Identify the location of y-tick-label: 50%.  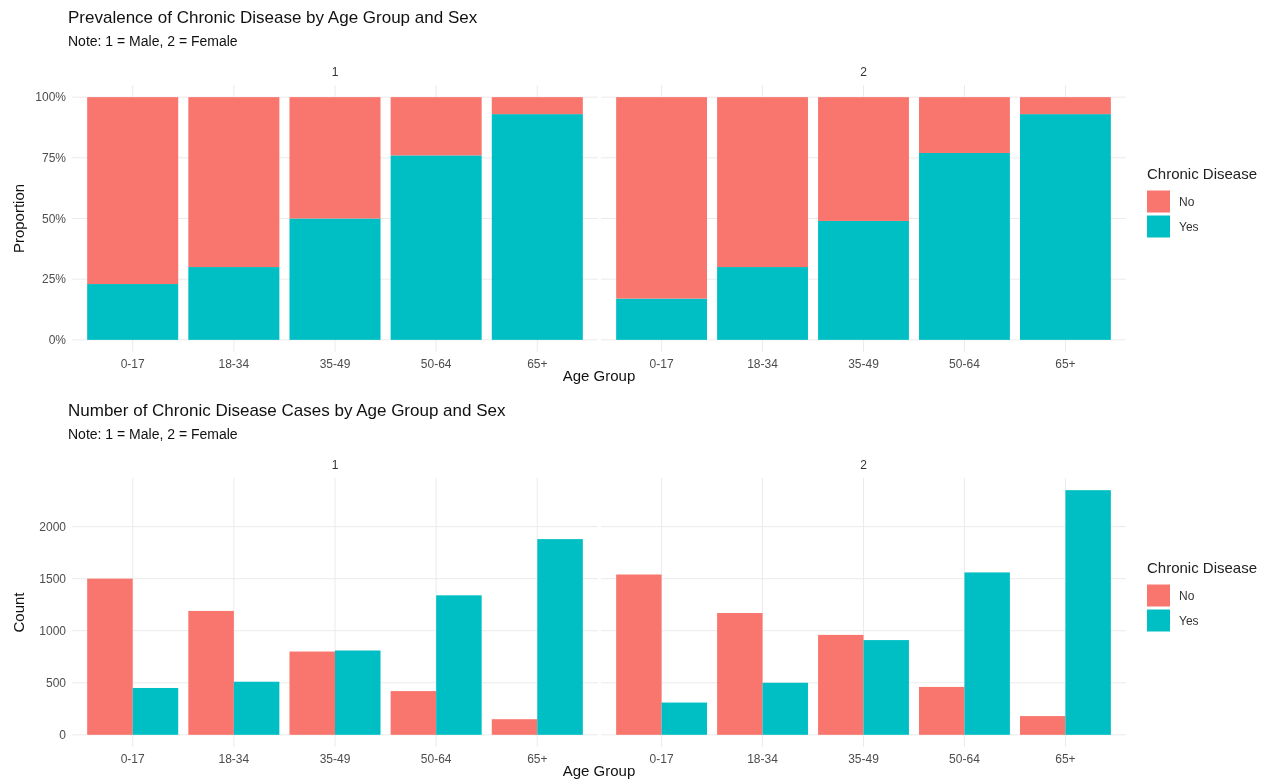
(54, 218).